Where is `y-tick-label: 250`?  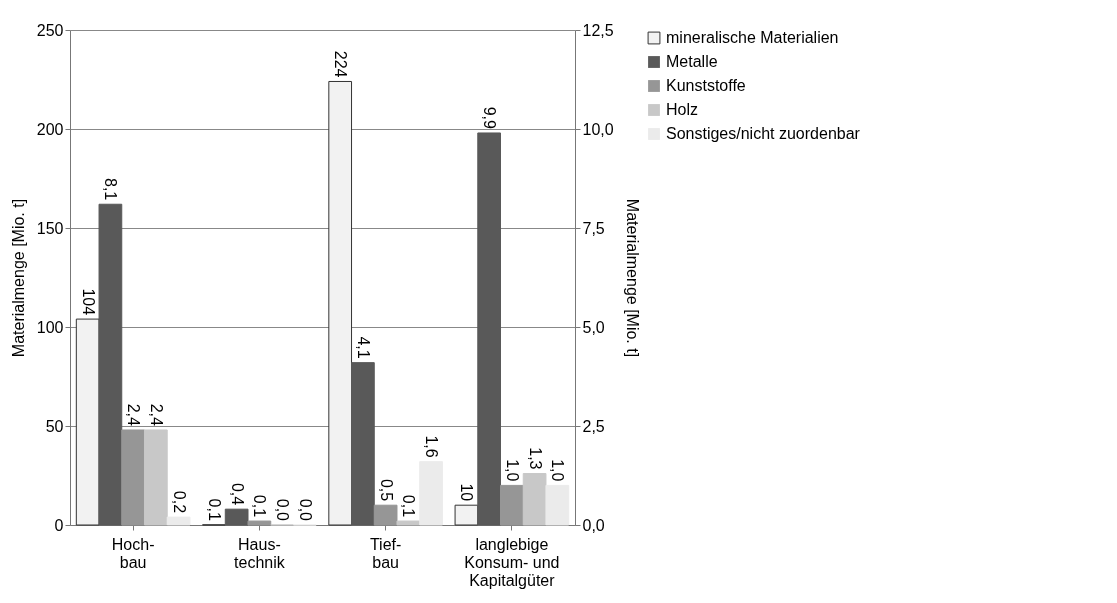 y-tick-label: 250 is located at coordinates (50, 30).